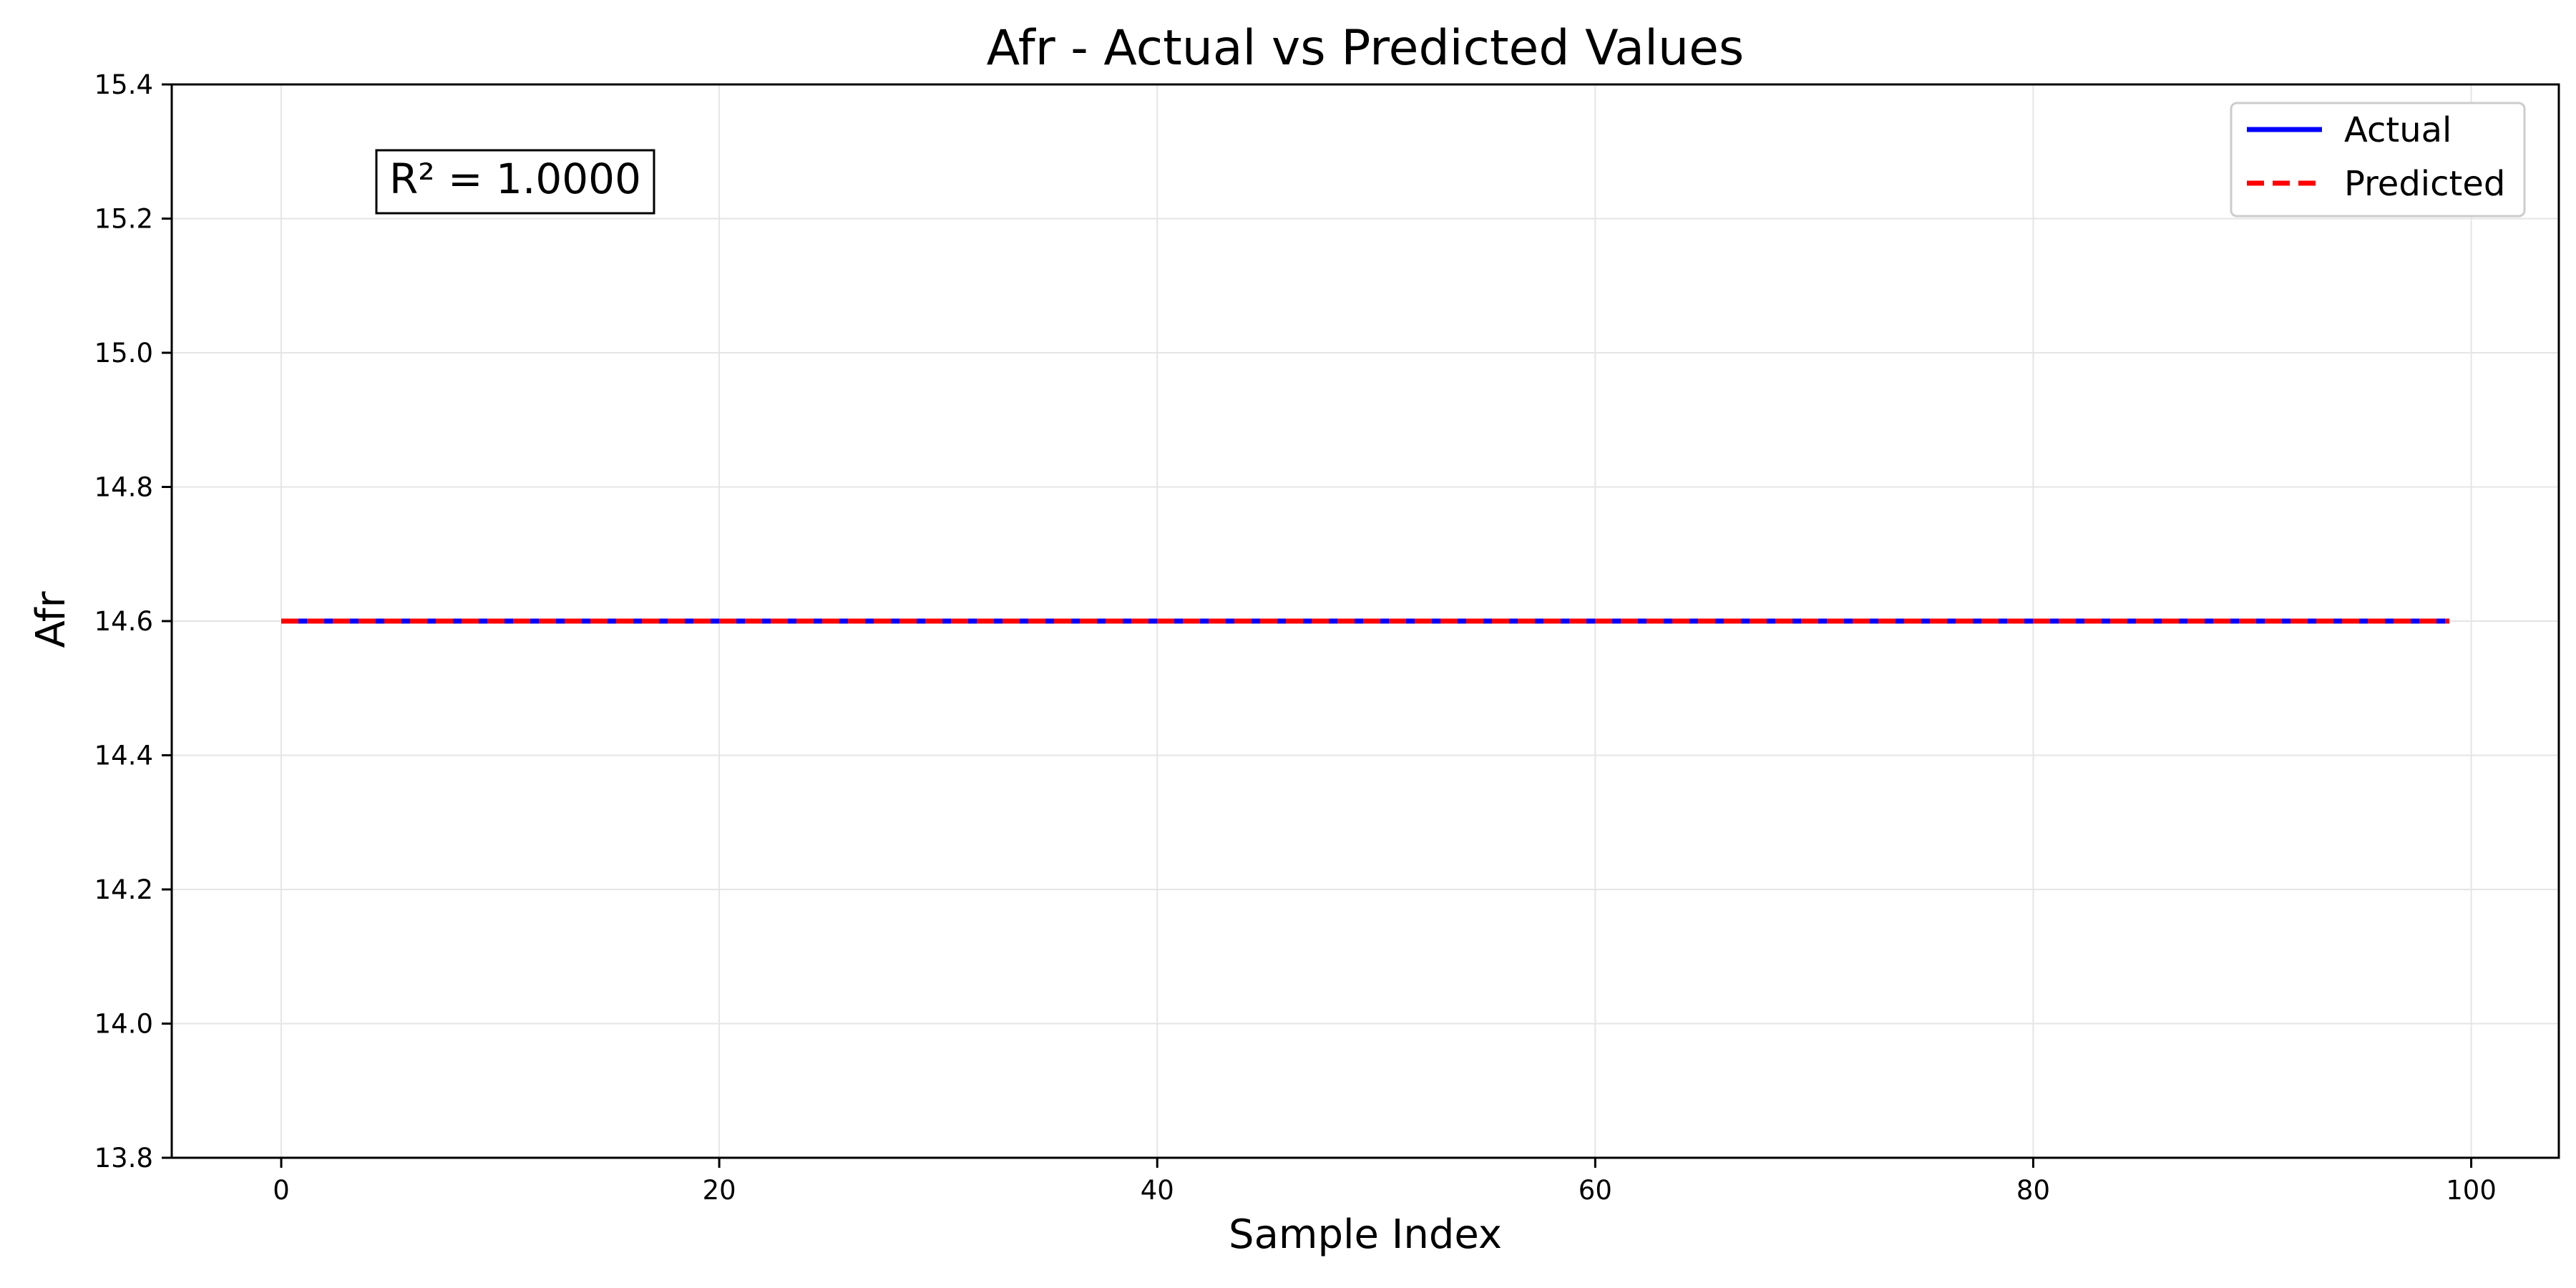  What do you see at coordinates (123, 1158) in the screenshot?
I see `y-tick-label: 13.8` at bounding box center [123, 1158].